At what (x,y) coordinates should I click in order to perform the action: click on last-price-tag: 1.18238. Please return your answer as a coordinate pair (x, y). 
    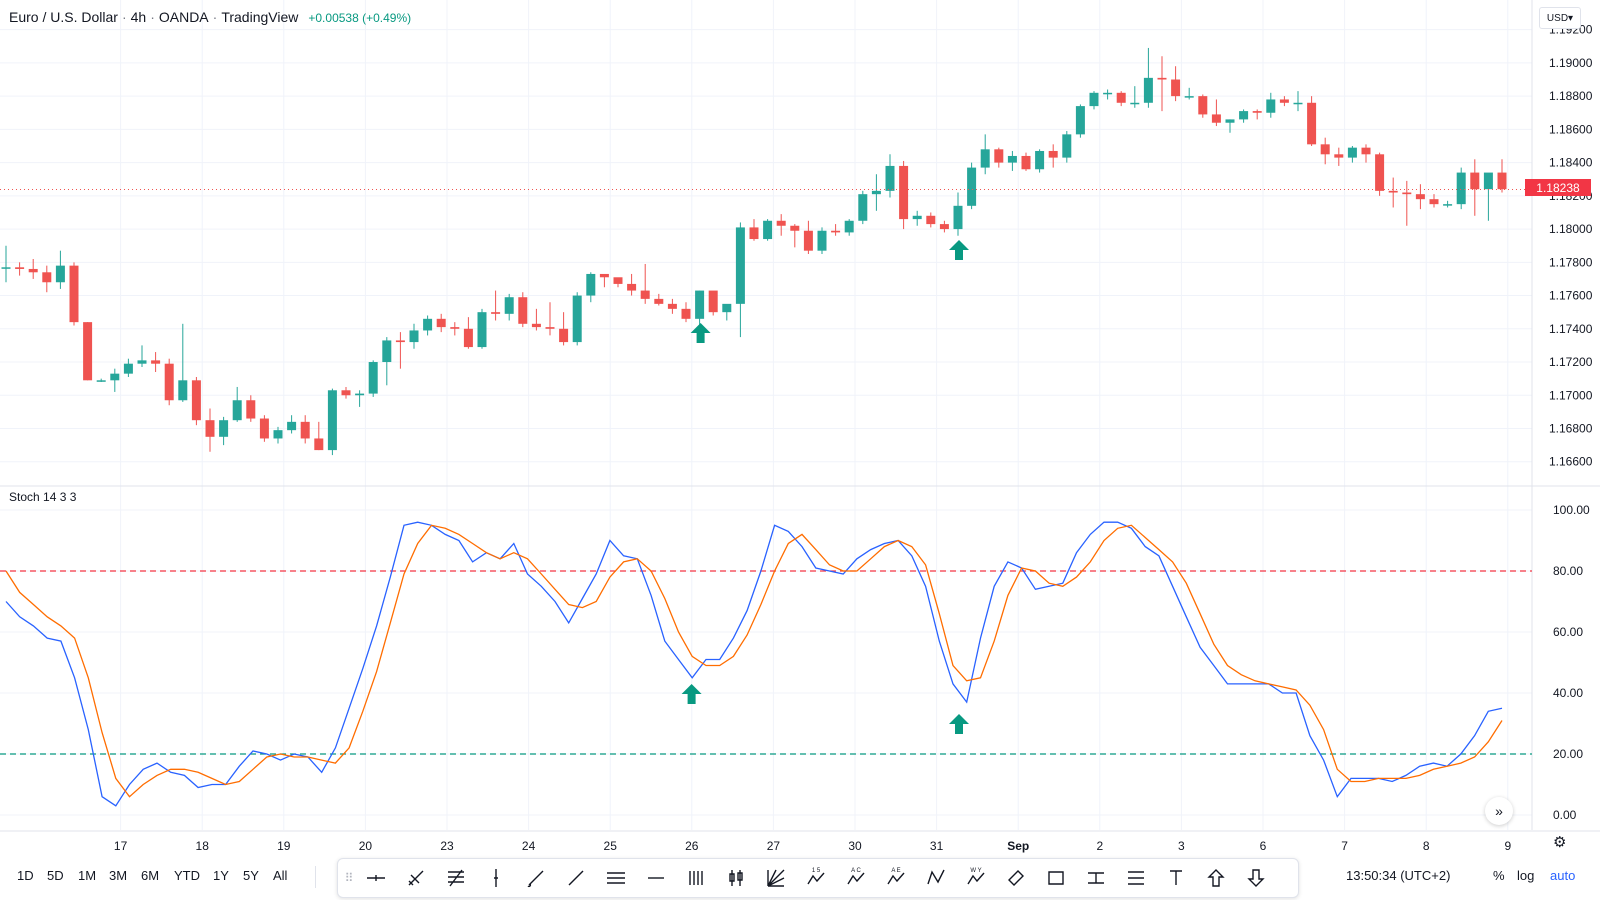
    Looking at the image, I should click on (1558, 187).